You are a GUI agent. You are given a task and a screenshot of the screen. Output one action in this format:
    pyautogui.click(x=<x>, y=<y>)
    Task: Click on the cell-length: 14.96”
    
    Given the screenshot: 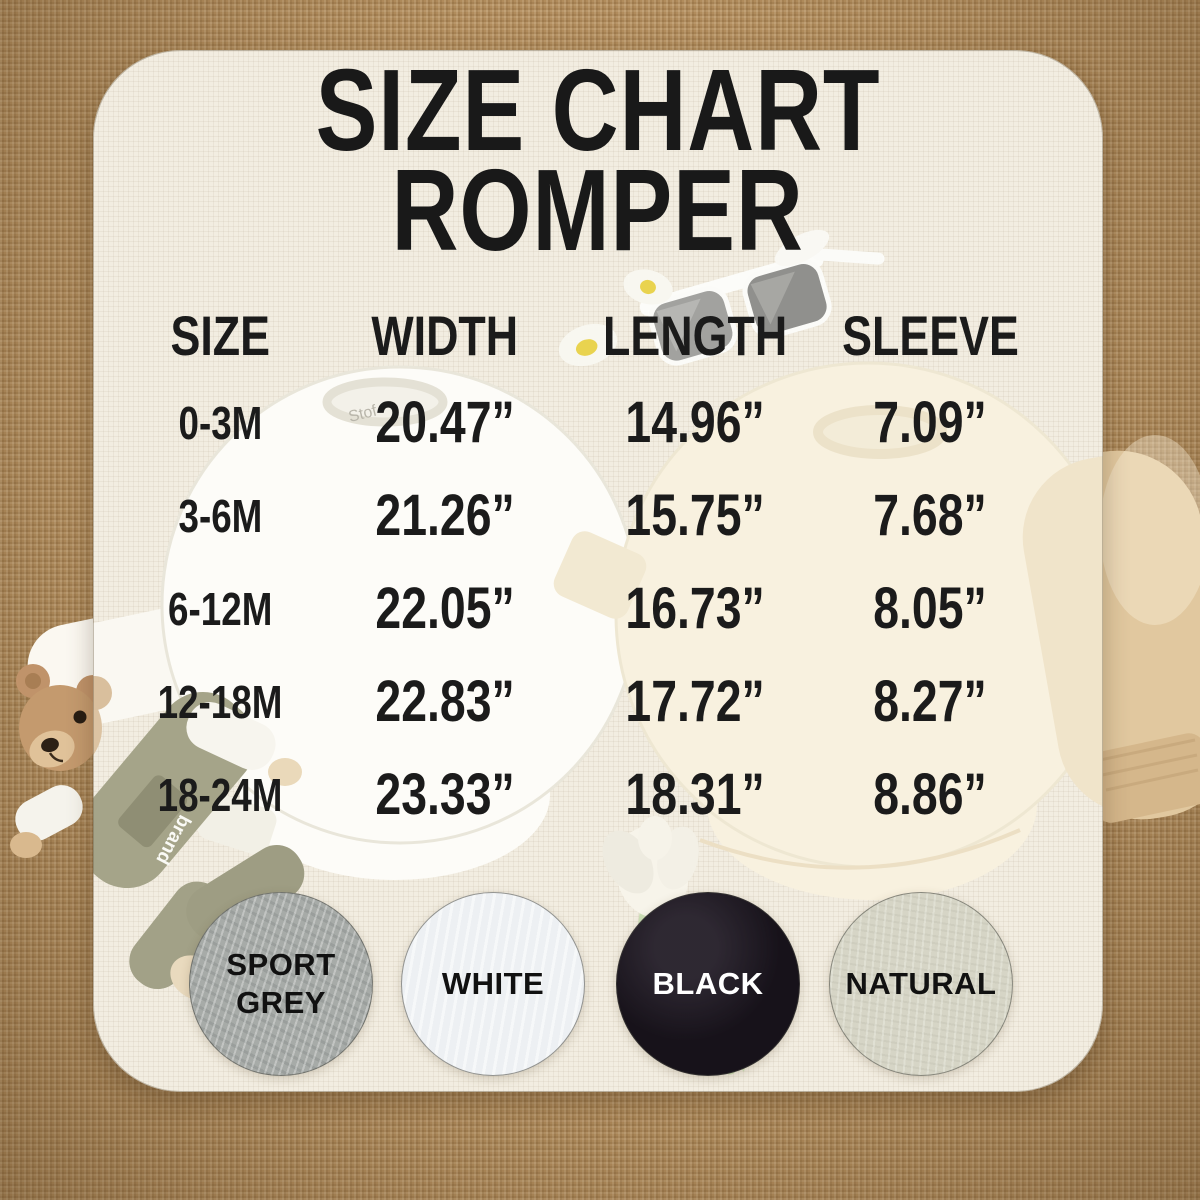 What is the action you would take?
    pyautogui.click(x=695, y=422)
    